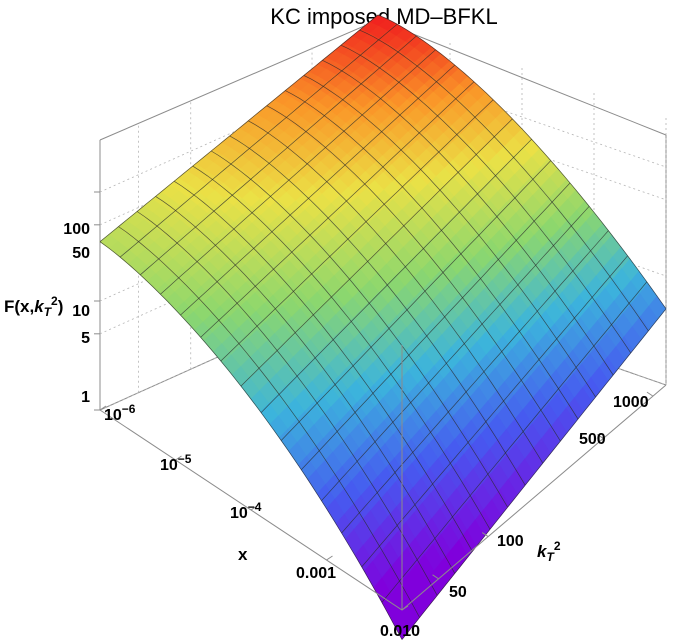  I want to click on z-tick-1: 1, so click(85, 397).